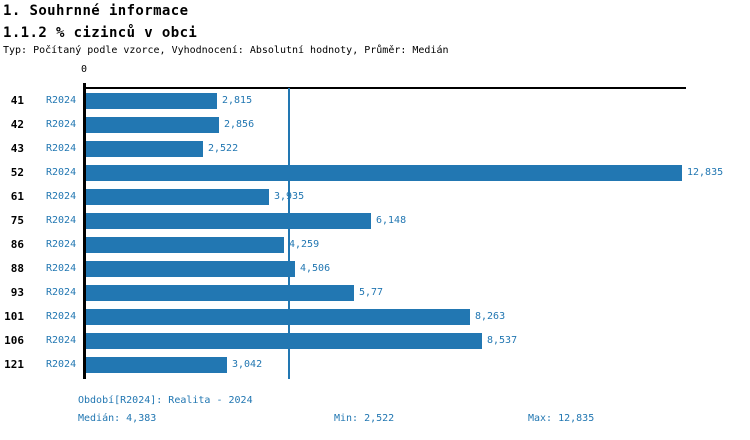 The width and height of the screenshot is (750, 440). I want to click on bar-value-label: 2,856, so click(239, 124).